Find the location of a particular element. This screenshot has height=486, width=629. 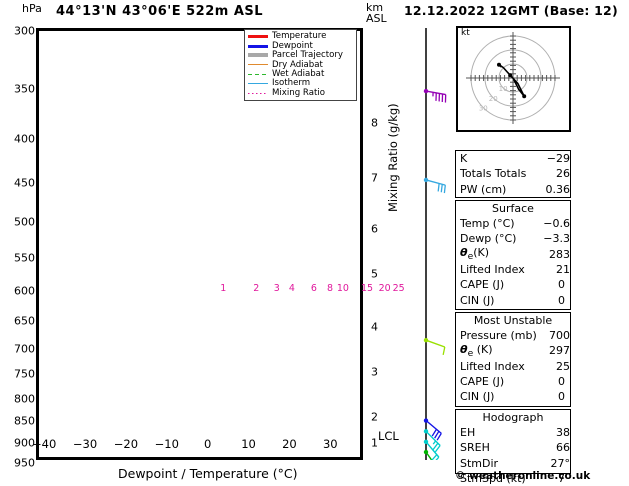

hodograph-arrow is located at coordinates (499, 65).